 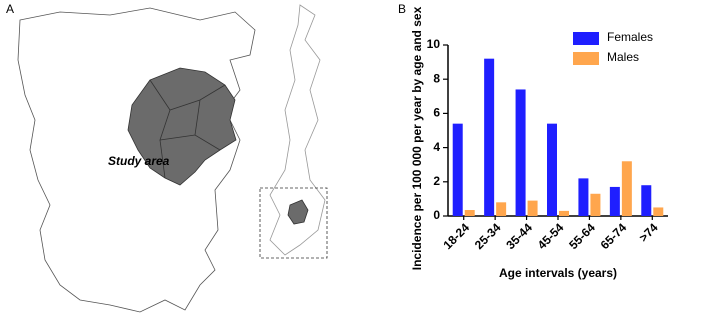 I want to click on x-tick-label: 35-44, so click(x=519, y=236).